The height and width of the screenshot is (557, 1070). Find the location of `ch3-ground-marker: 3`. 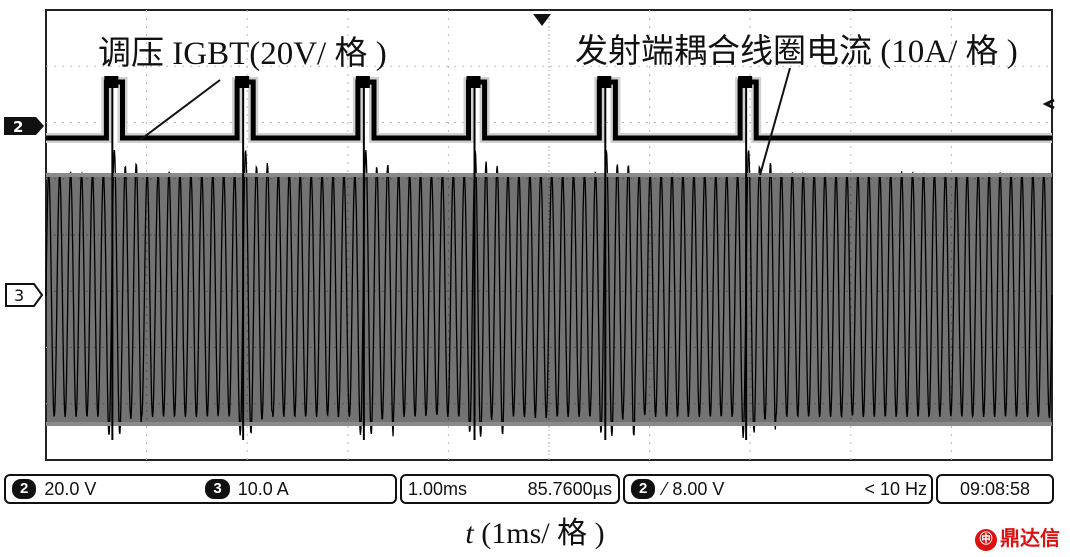

ch3-ground-marker: 3 is located at coordinates (24, 295).